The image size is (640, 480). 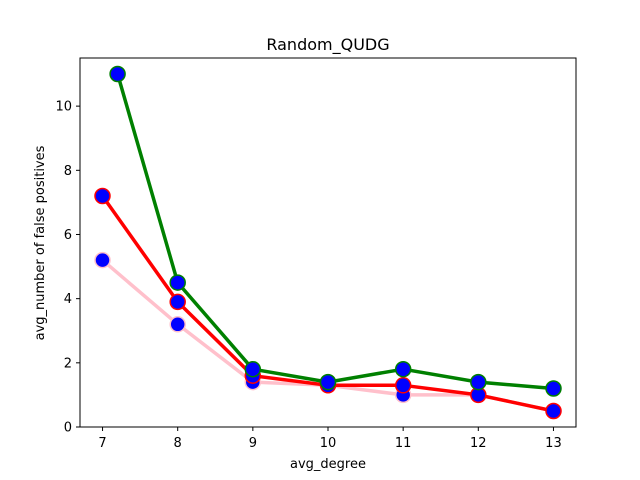 I want to click on x-tick-label-0: 7, so click(x=102, y=443).